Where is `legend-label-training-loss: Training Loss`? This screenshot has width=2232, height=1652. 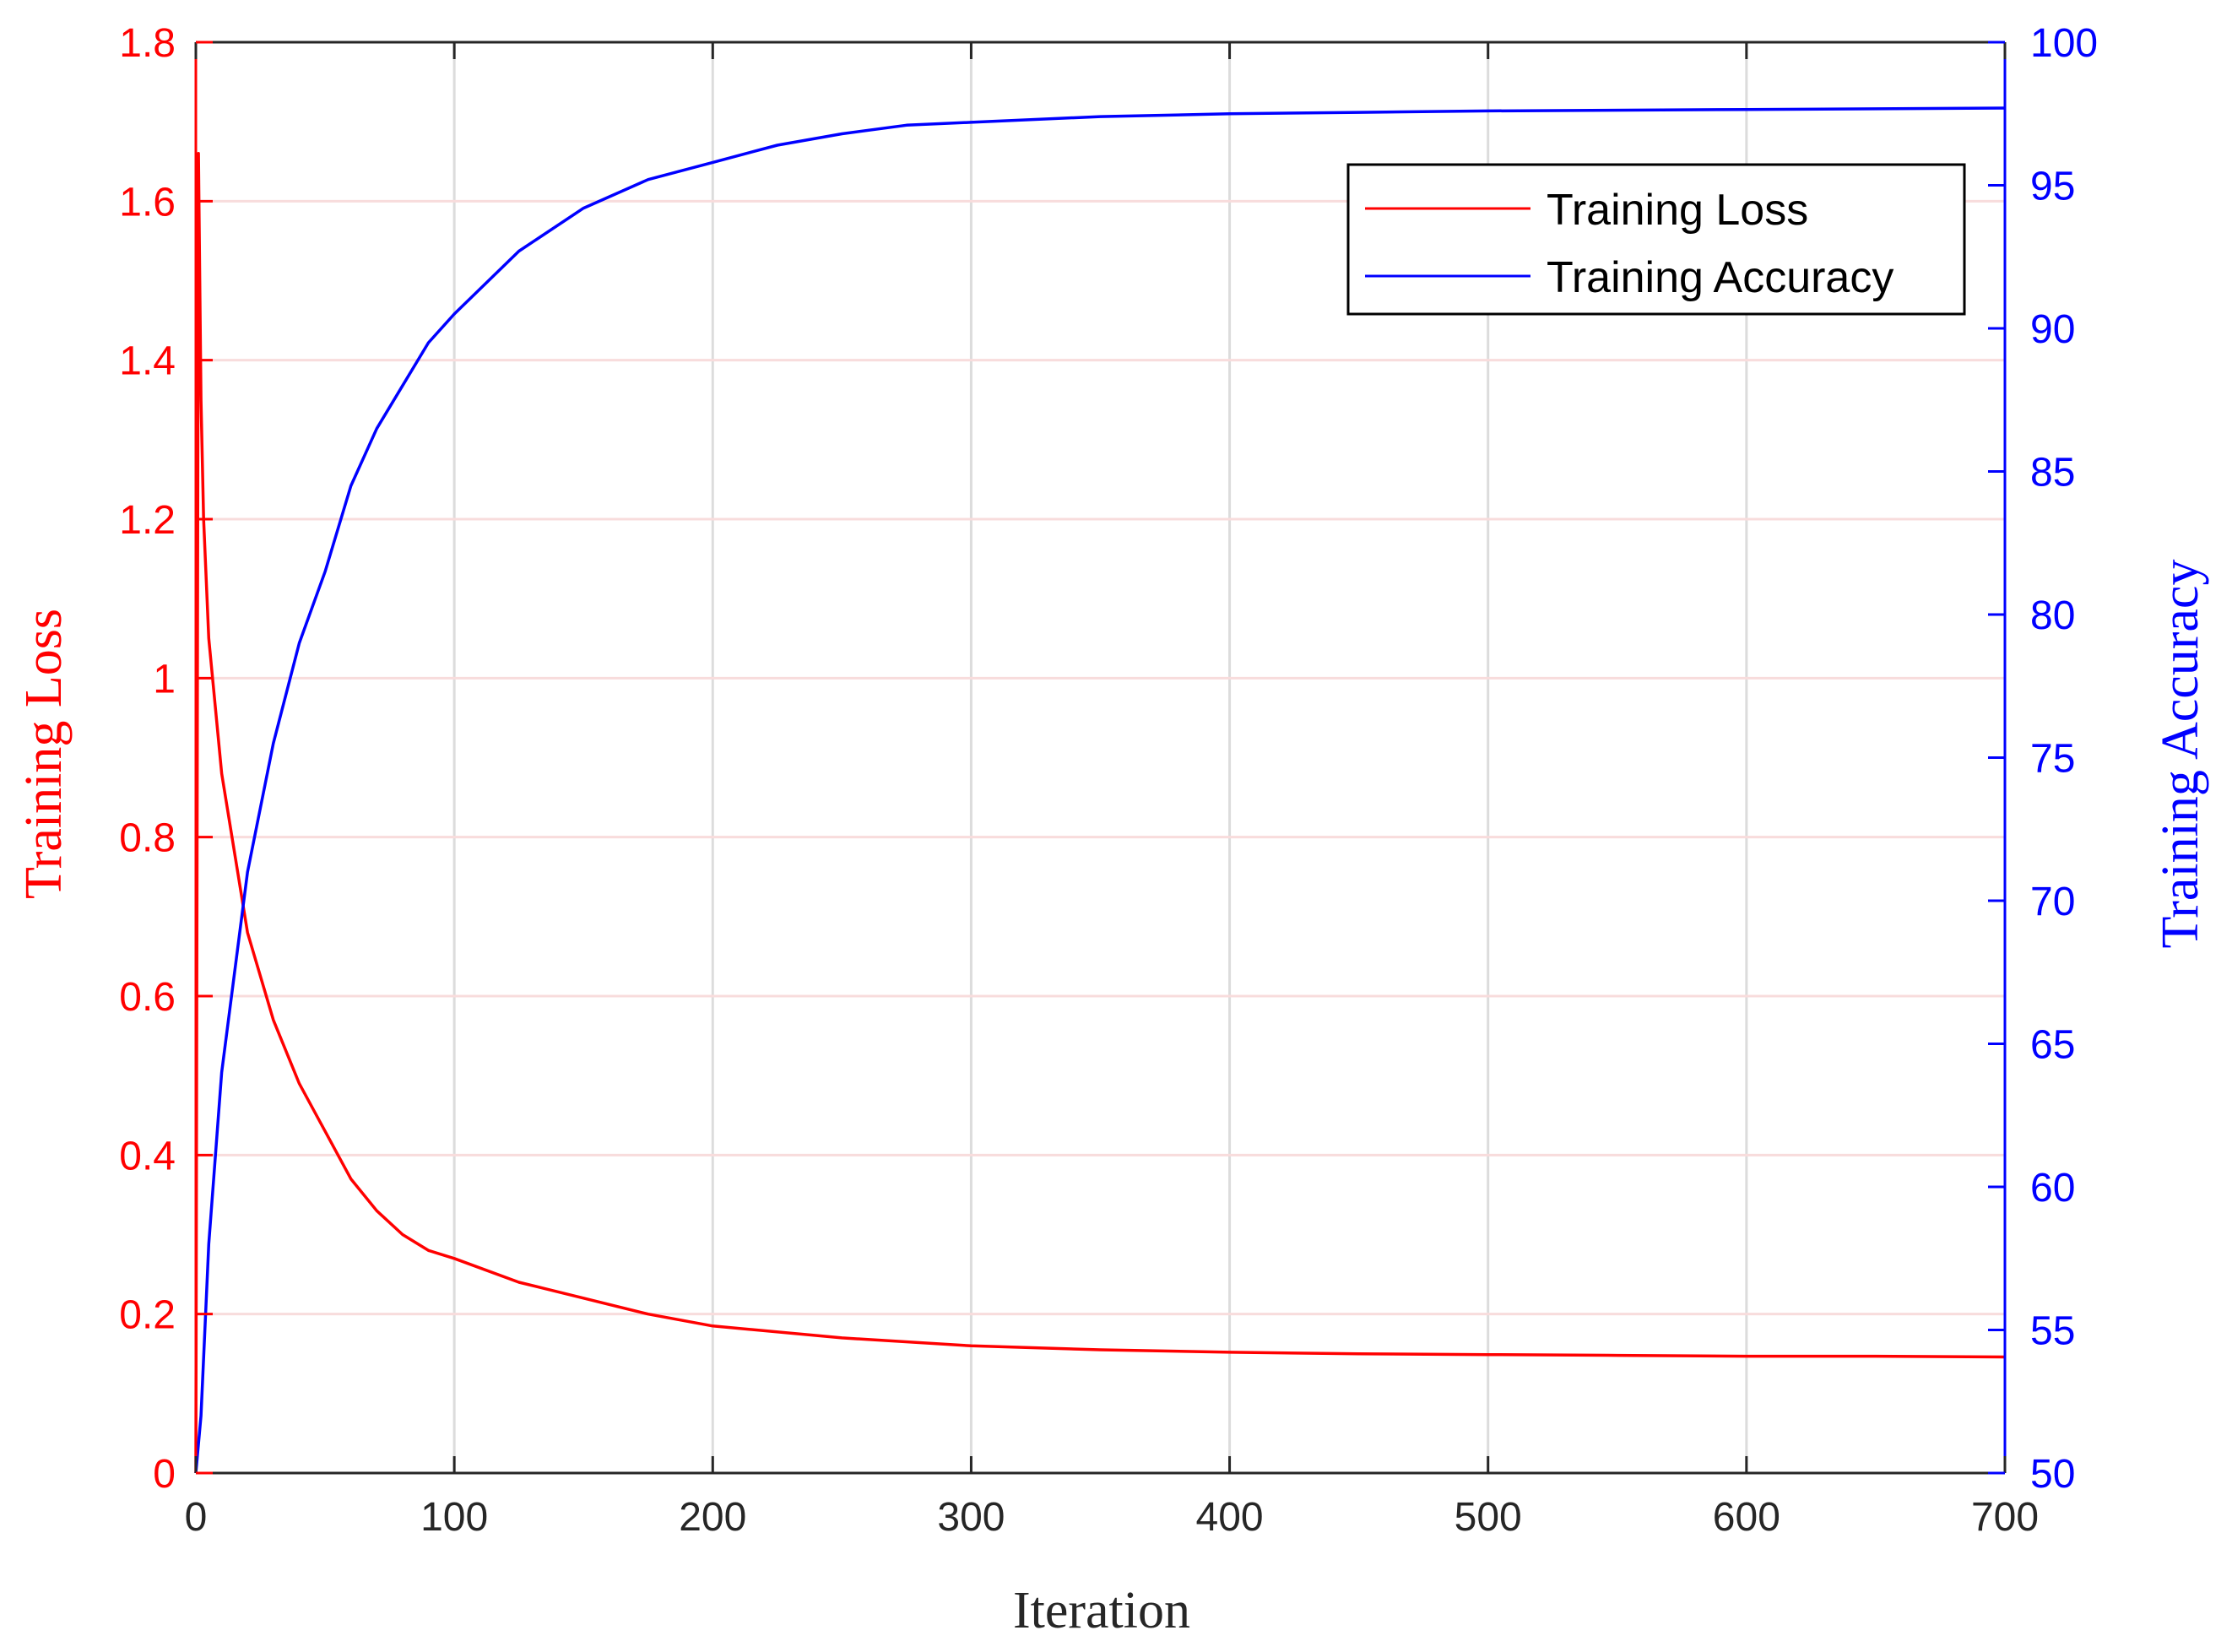 legend-label-training-loss: Training Loss is located at coordinates (1677, 210).